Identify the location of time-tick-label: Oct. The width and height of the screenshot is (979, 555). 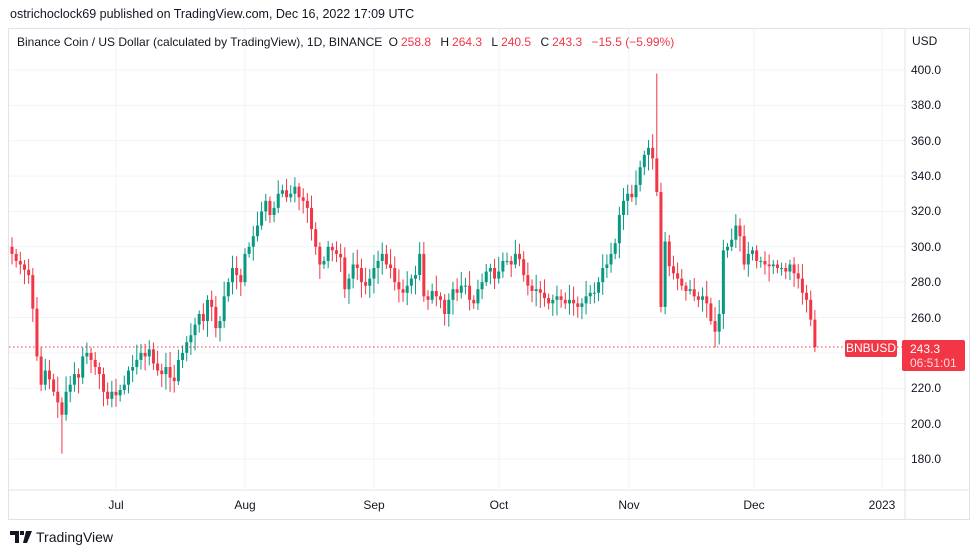
(499, 505).